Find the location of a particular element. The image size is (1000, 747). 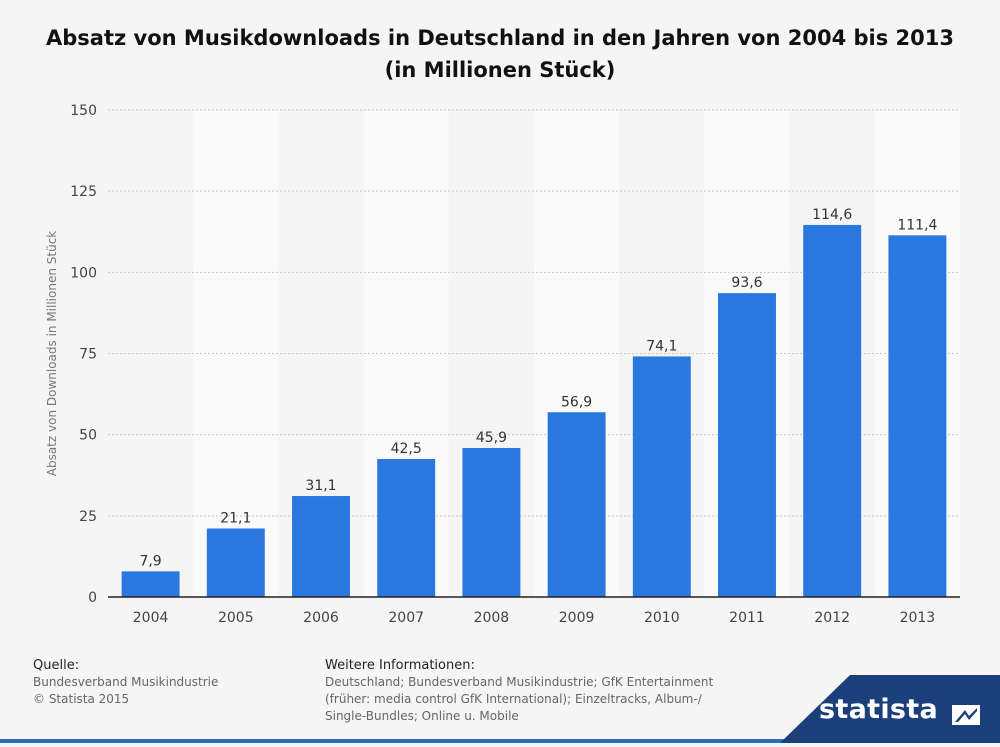

x-tick-label: 2013 is located at coordinates (918, 618).